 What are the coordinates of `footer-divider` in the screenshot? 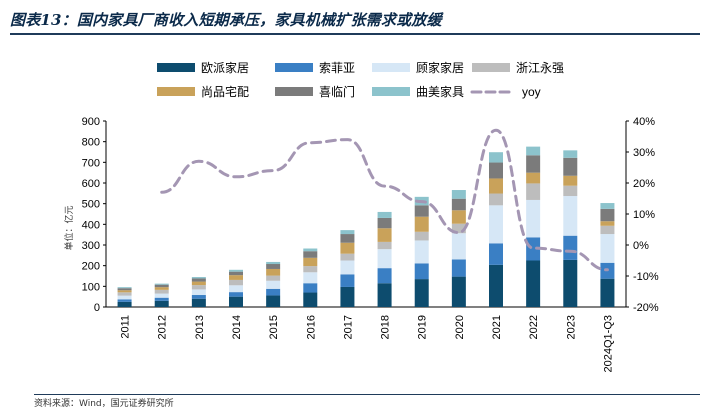 It's located at (367, 394).